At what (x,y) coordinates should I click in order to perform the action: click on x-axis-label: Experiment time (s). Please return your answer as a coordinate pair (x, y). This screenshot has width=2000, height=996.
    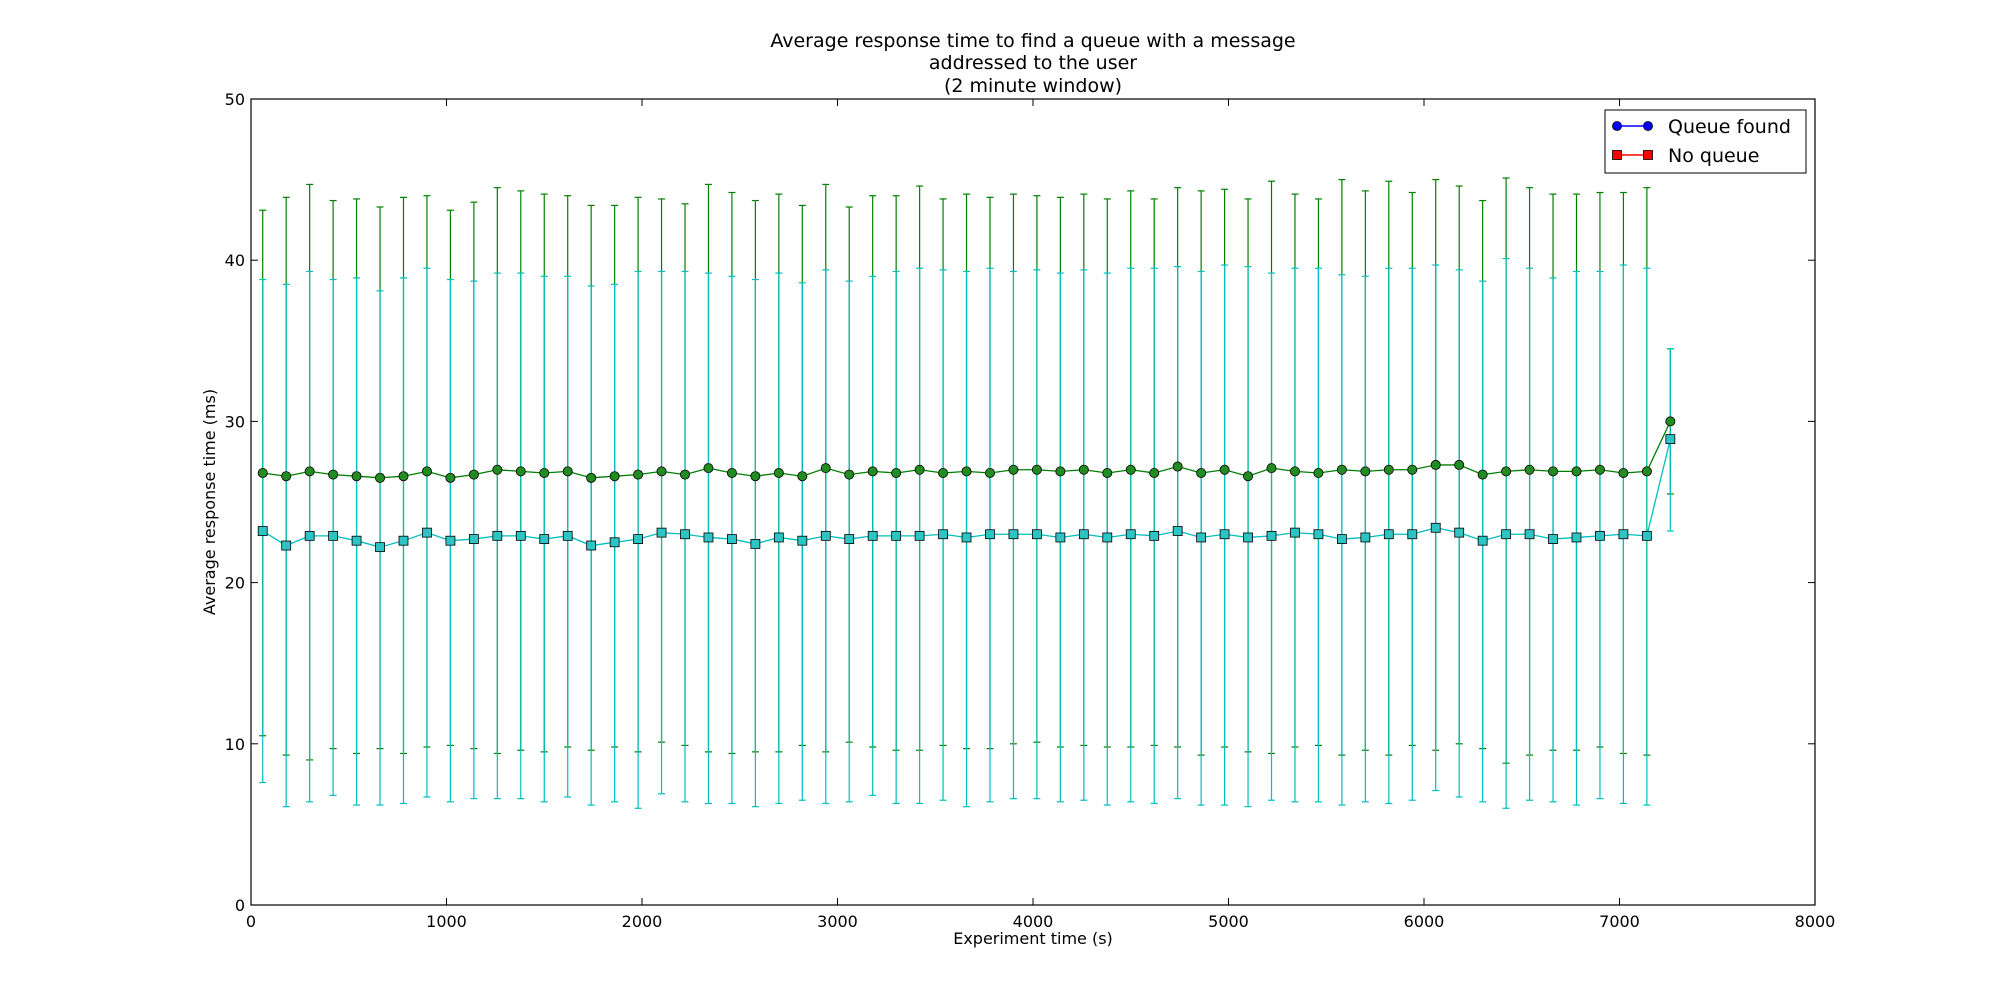
    Looking at the image, I should click on (1033, 938).